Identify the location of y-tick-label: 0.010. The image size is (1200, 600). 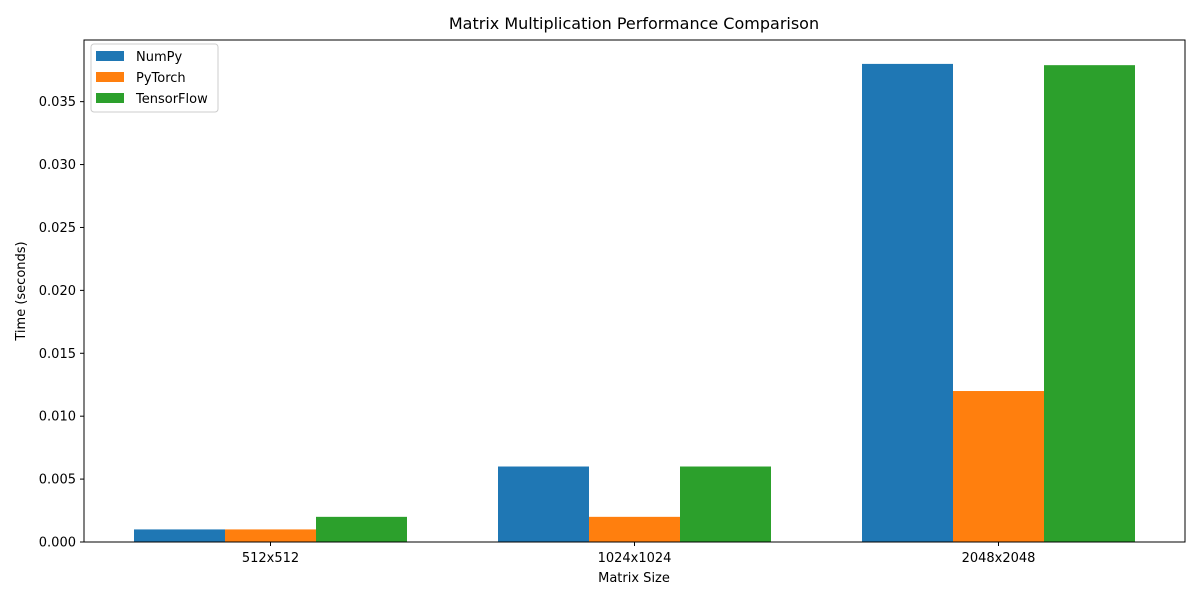
(57, 417).